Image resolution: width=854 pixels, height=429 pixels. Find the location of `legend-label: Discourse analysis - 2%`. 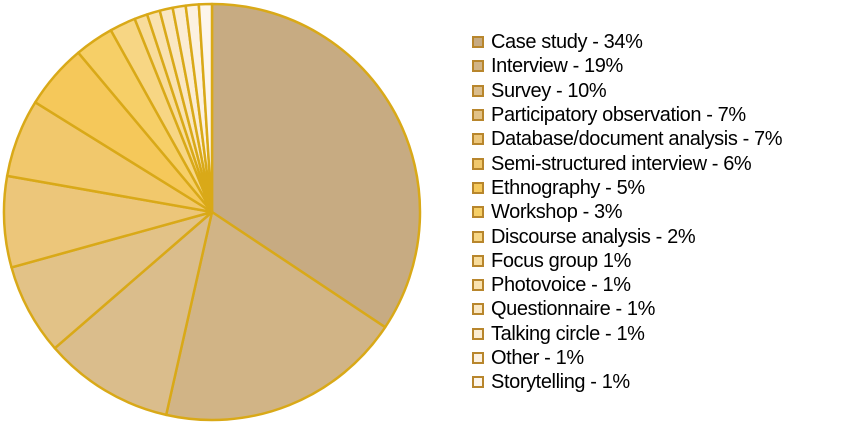

legend-label: Discourse analysis - 2% is located at coordinates (593, 236).